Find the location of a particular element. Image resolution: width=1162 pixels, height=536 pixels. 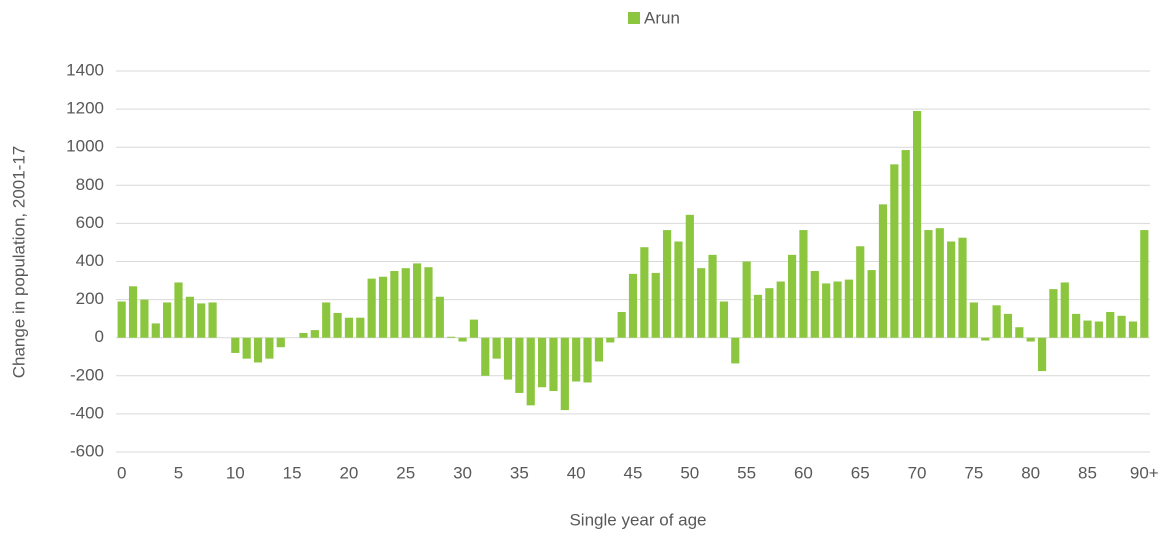

y-tick-label: 600 is located at coordinates (90, 222).